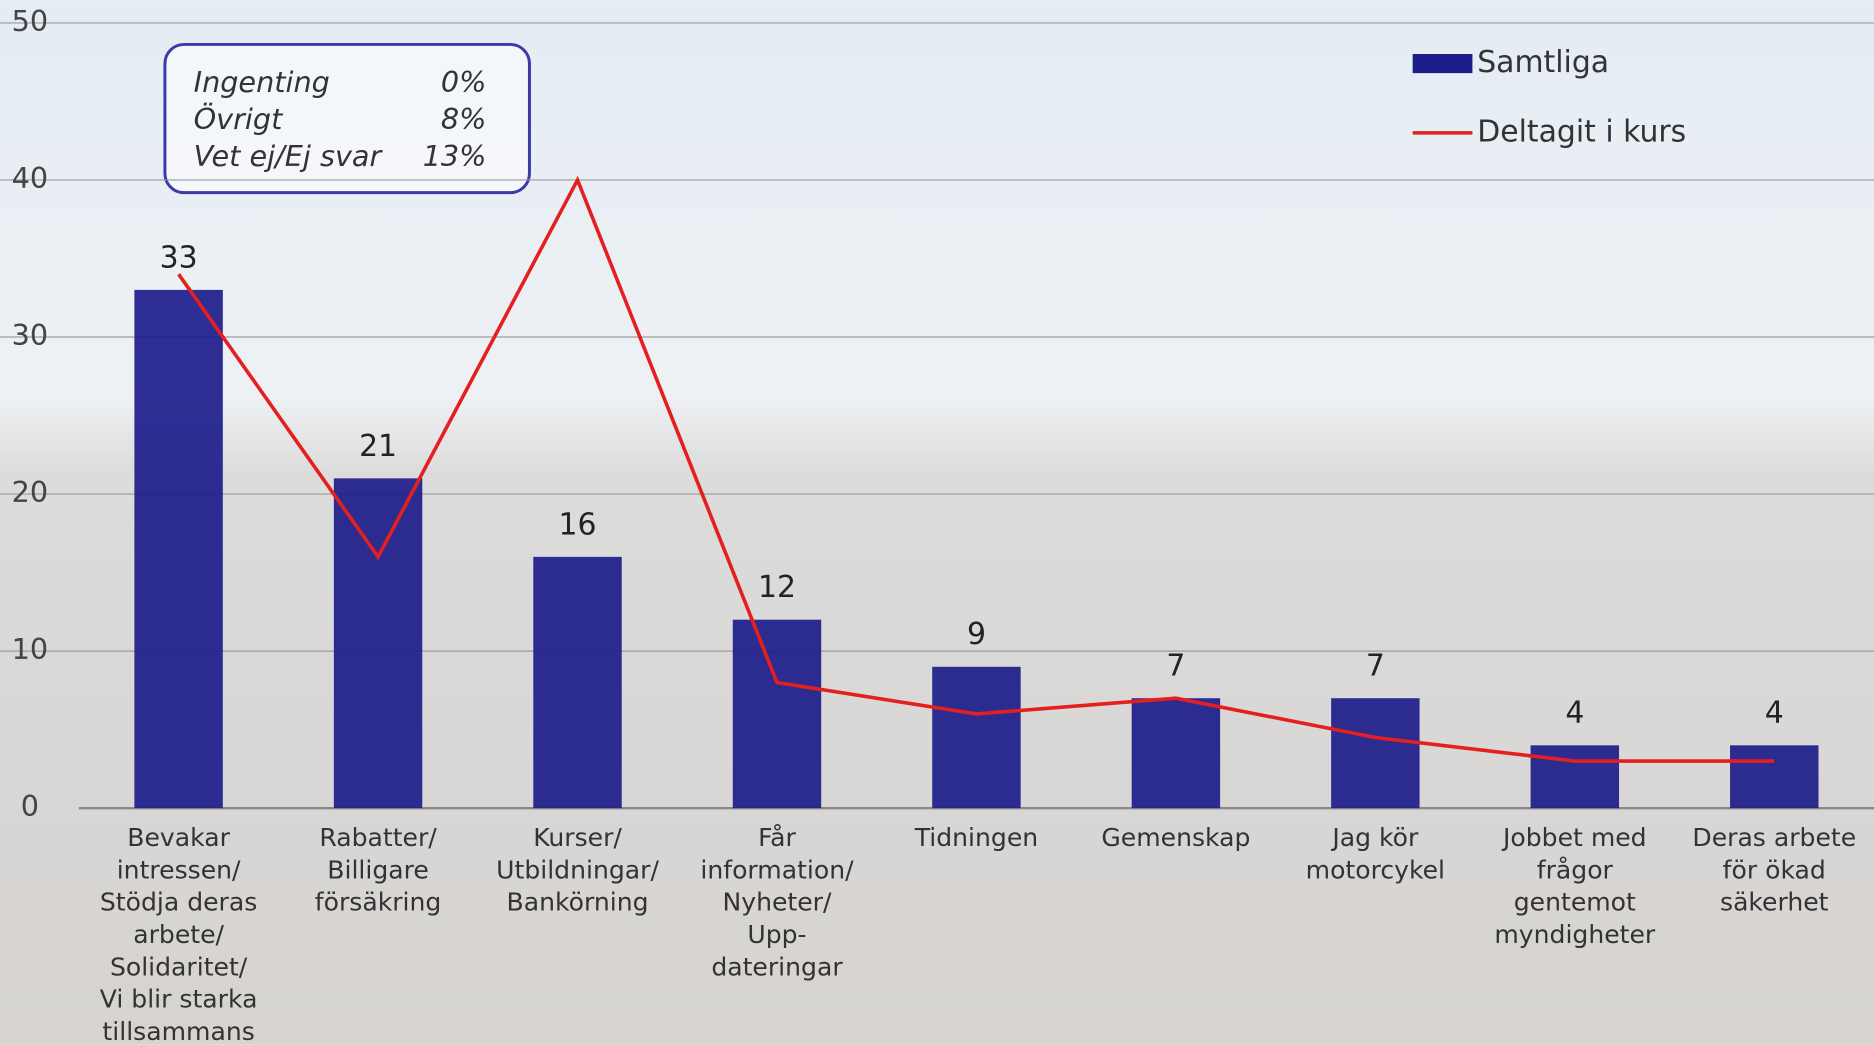 The height and width of the screenshot is (1045, 1874). What do you see at coordinates (1774, 837) in the screenshot?
I see `x-tick-label-line: Deras arbete` at bounding box center [1774, 837].